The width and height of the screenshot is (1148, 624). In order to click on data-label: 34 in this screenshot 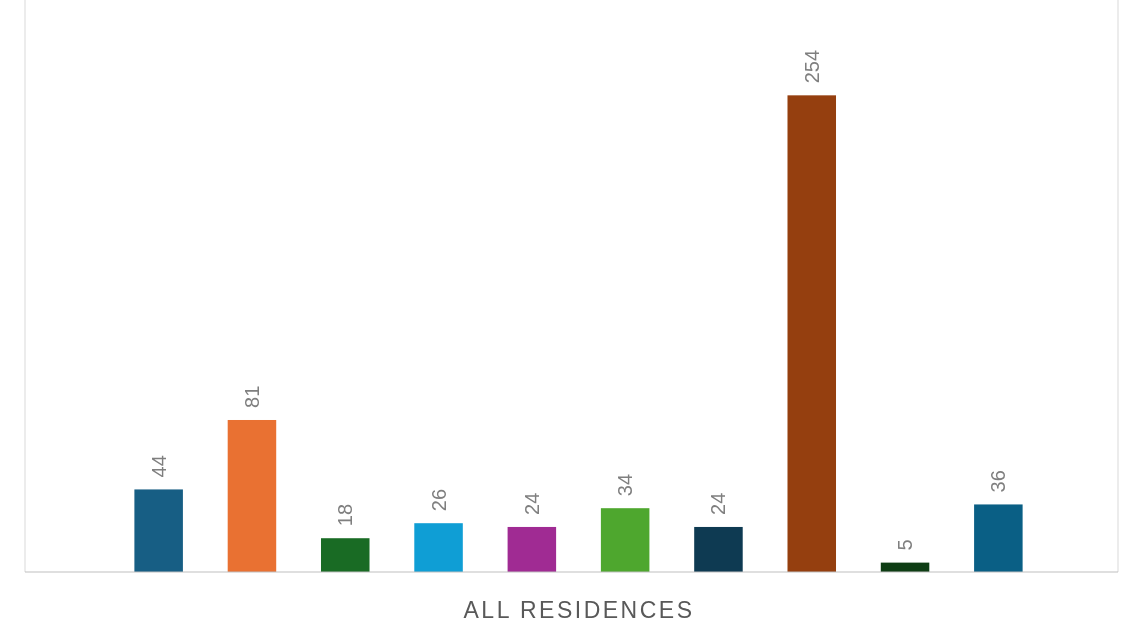, I will do `click(625, 485)`.